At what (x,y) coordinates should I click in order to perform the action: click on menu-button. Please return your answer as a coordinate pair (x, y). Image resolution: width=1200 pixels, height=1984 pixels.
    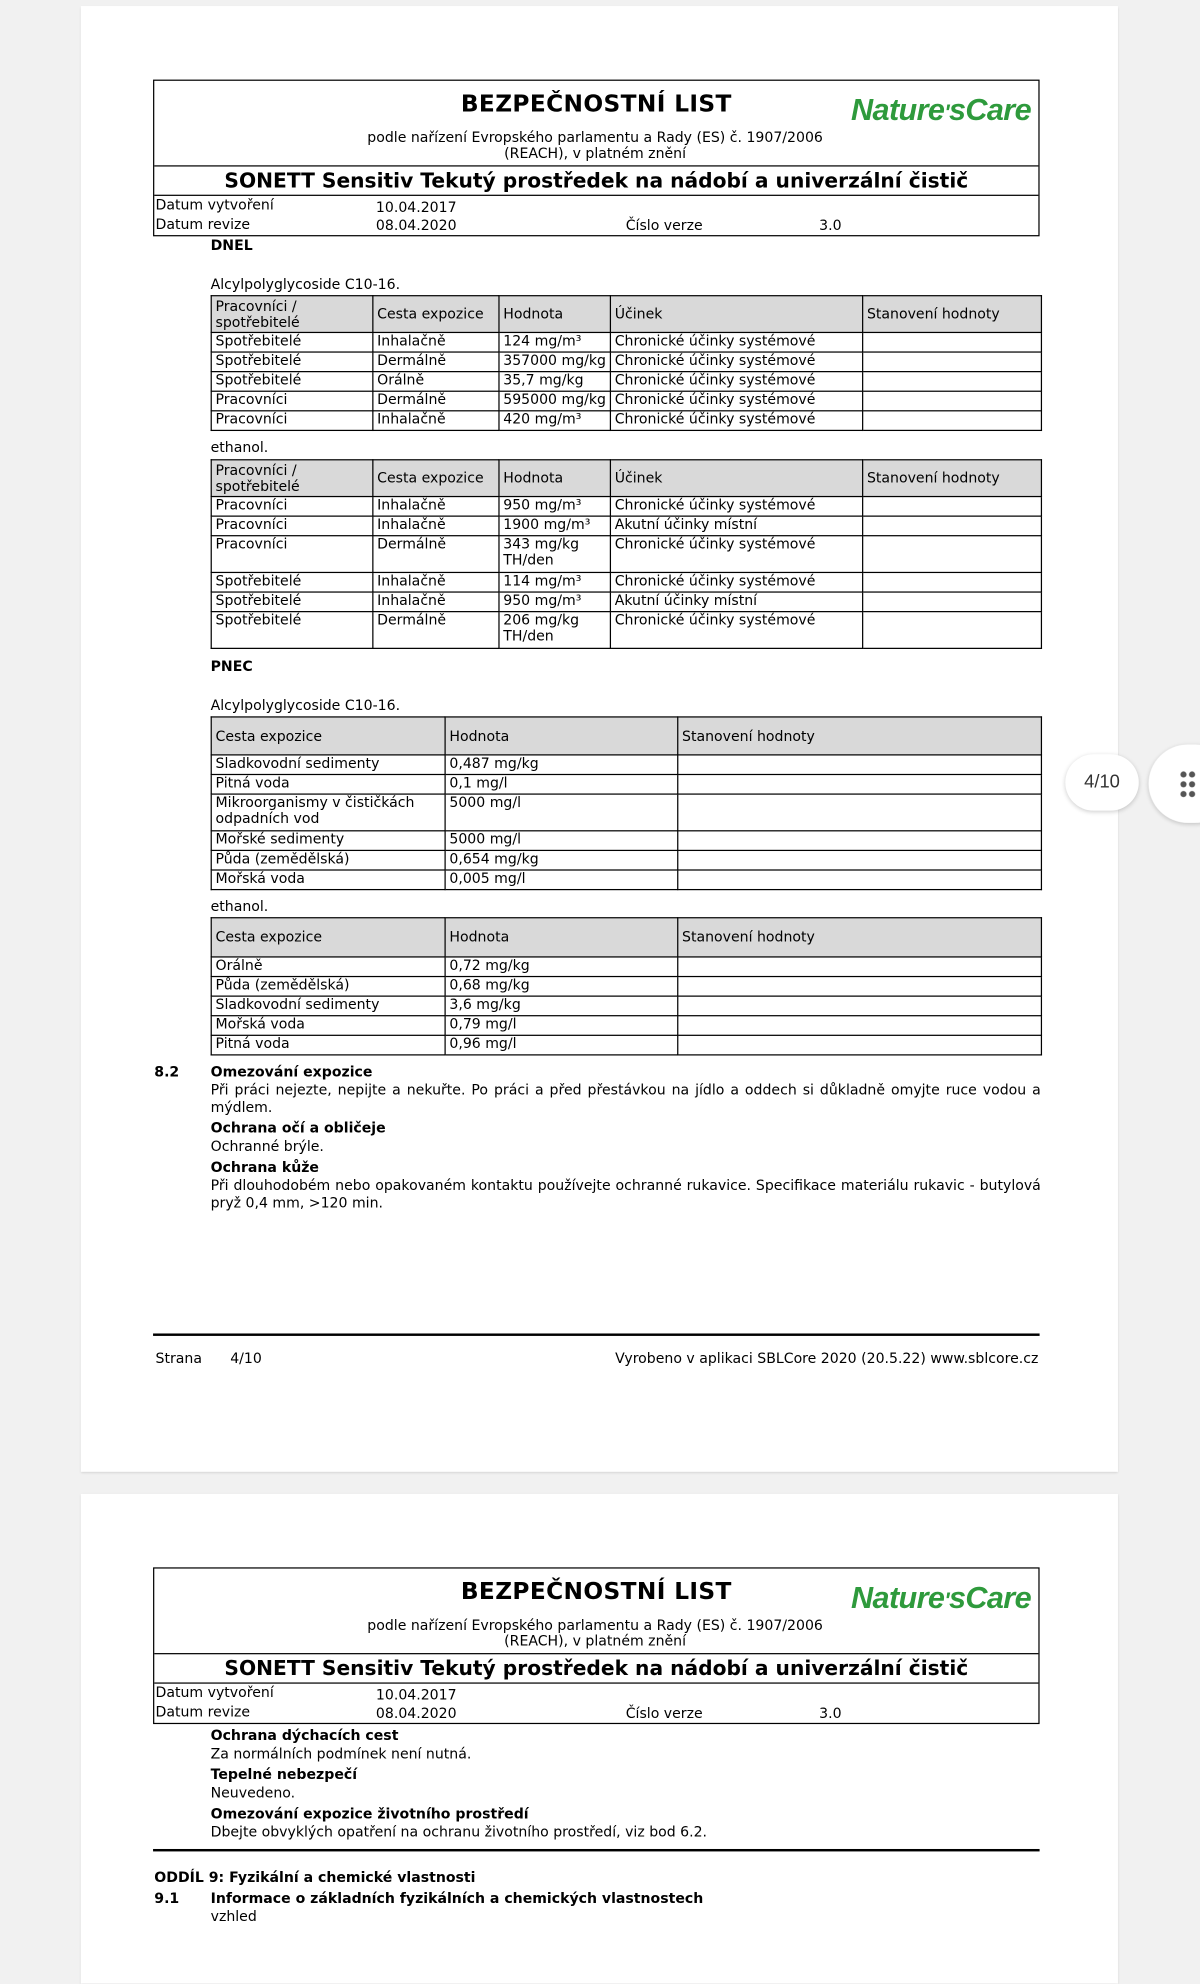
    Looking at the image, I should click on (1174, 783).